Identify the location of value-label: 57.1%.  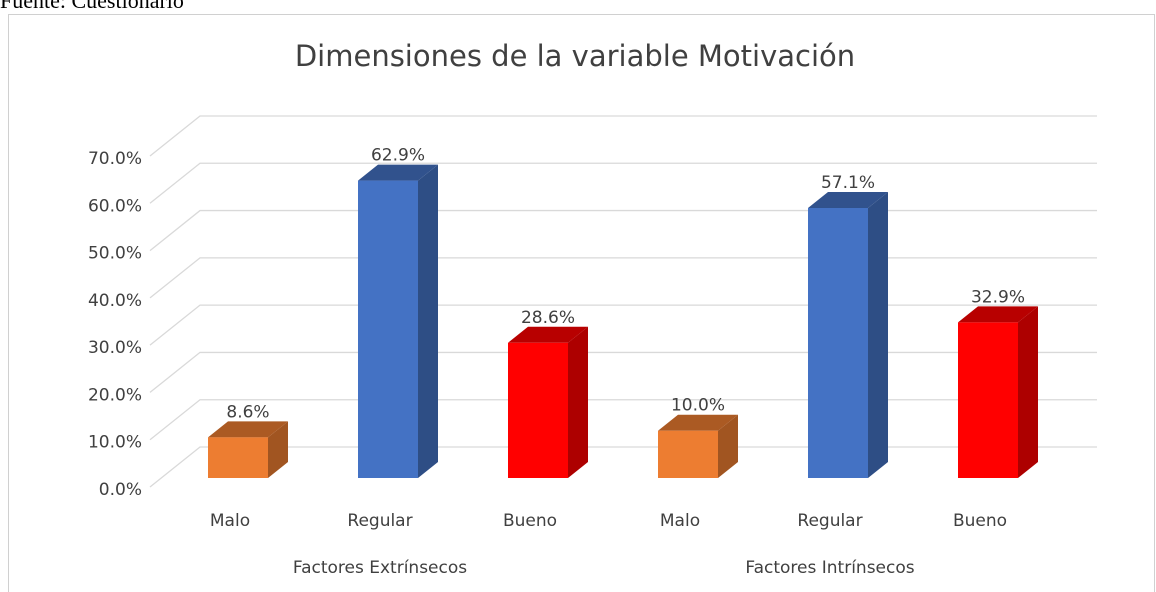
(848, 183).